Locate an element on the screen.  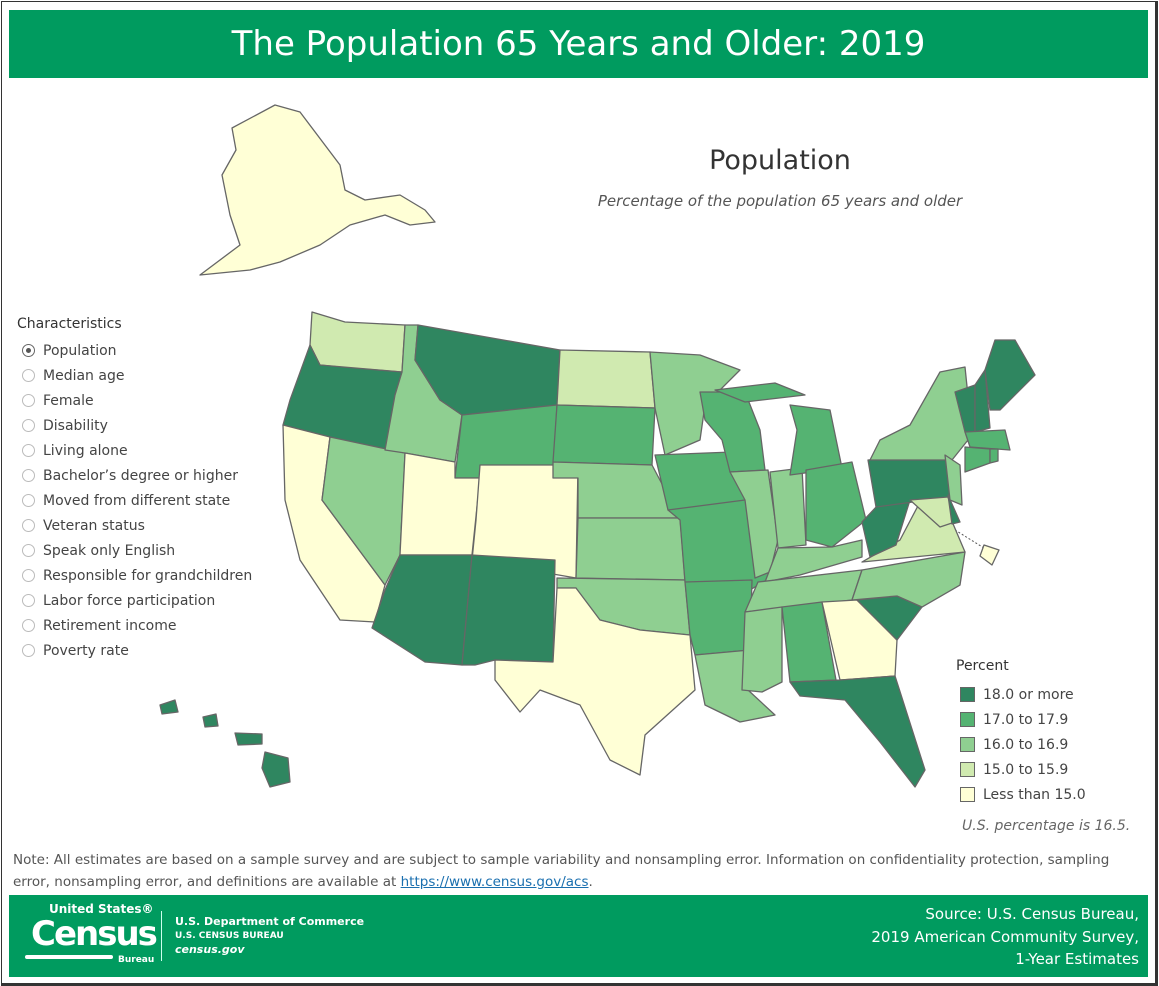
state-sd is located at coordinates (604, 435).